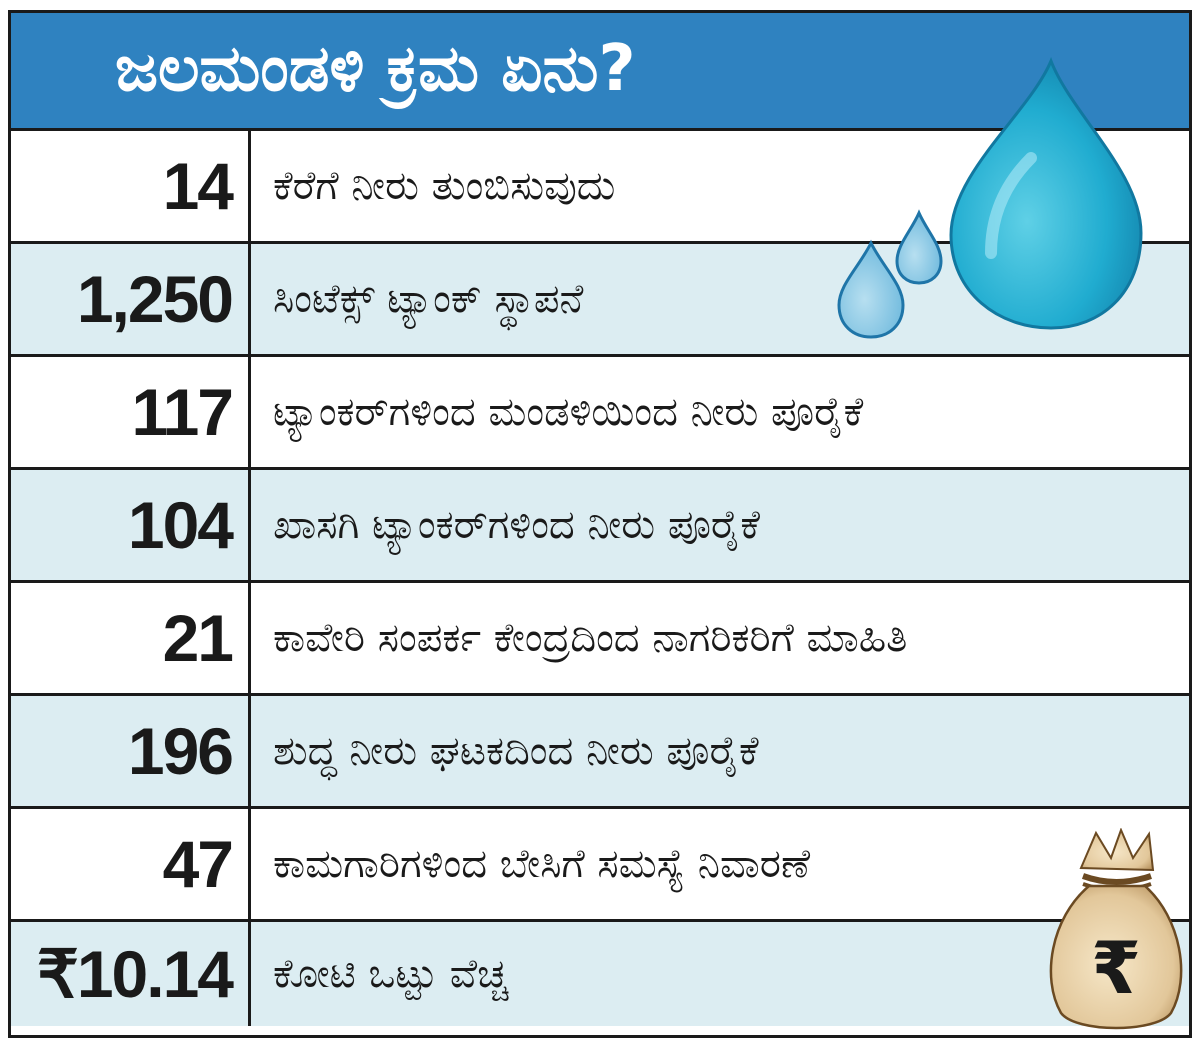  What do you see at coordinates (375, 69) in the screenshot?
I see `page-title: ಜಲಮಂಡಳಿ ಕ್ರಮ ಏನು?` at bounding box center [375, 69].